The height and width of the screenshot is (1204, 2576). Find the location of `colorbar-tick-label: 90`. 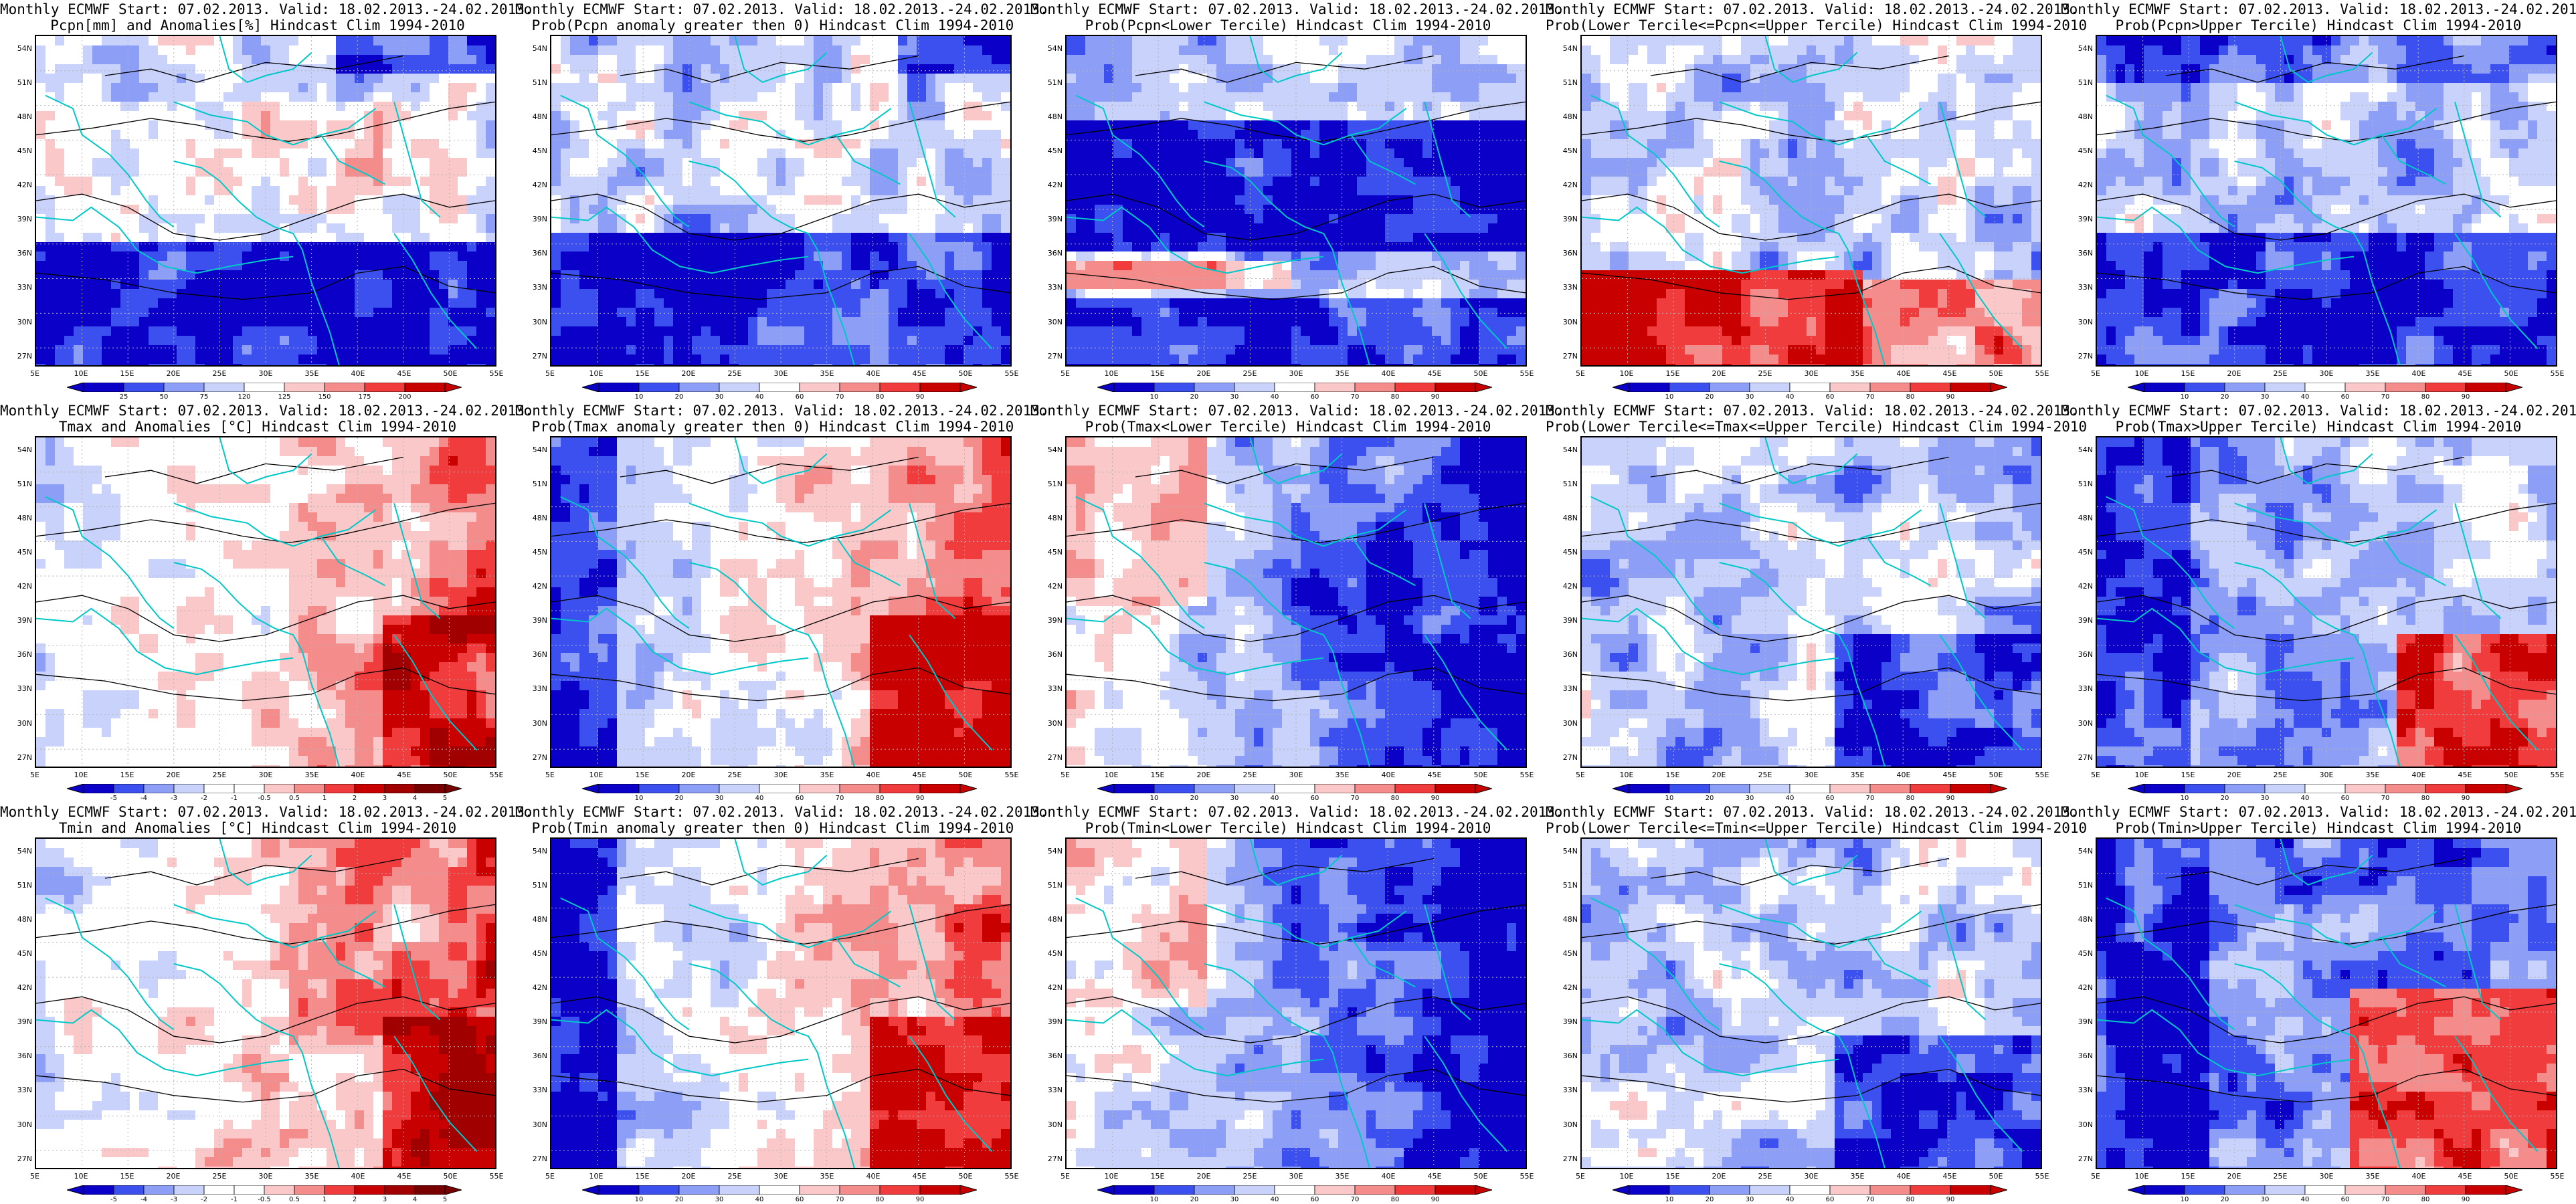

colorbar-tick-label: 90 is located at coordinates (920, 1199).